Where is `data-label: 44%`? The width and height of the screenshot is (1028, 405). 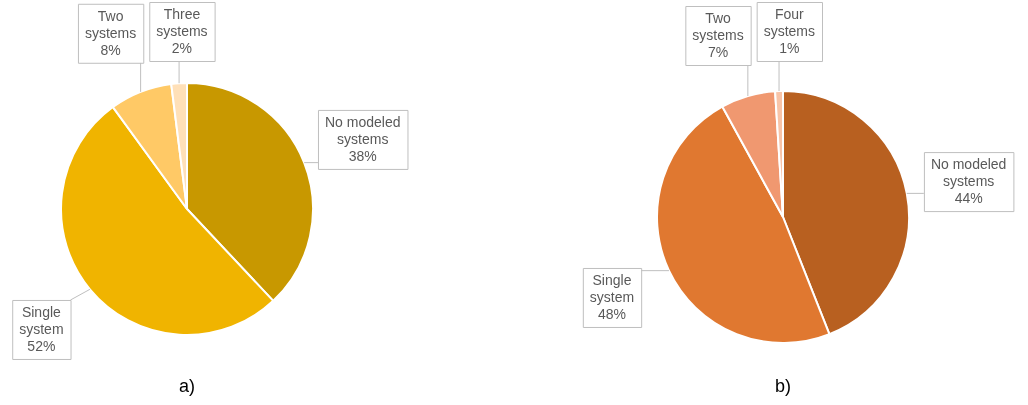
data-label: 44% is located at coordinates (968, 197).